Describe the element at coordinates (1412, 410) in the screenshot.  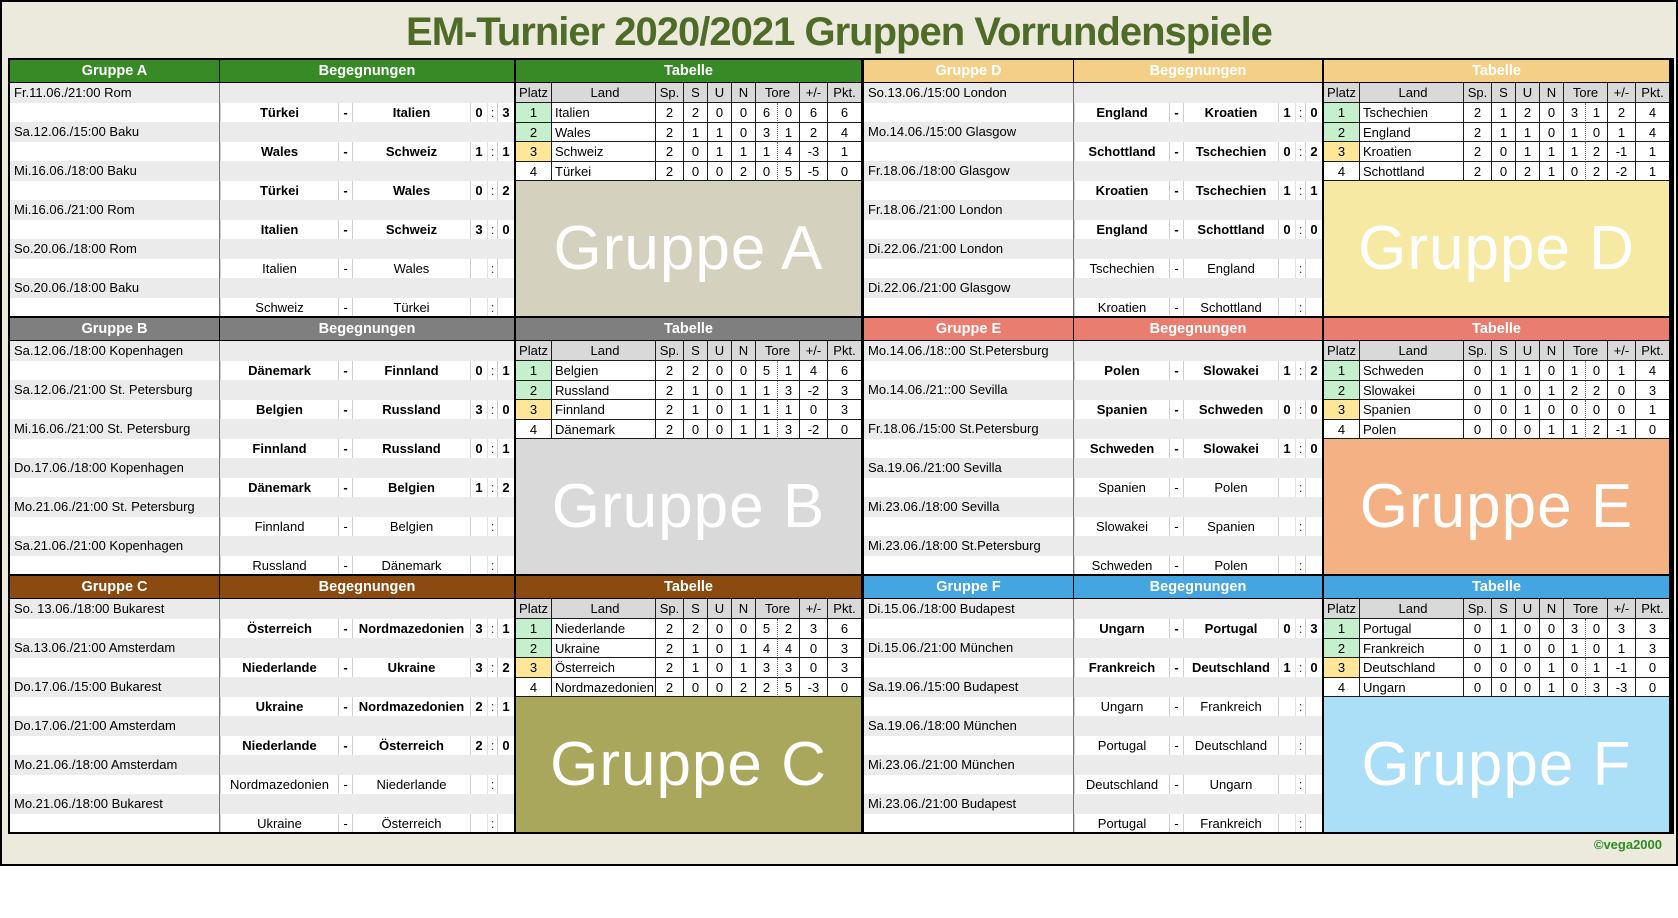
I see `country-cell: Spanien` at that location.